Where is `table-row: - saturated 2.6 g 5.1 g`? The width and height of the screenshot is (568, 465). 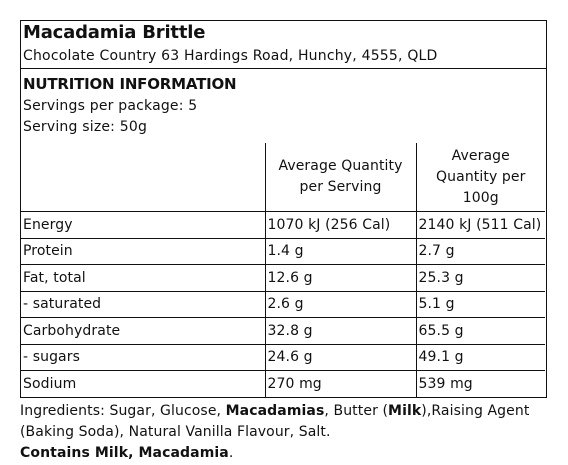
table-row: - saturated 2.6 g 5.1 g is located at coordinates (283, 304).